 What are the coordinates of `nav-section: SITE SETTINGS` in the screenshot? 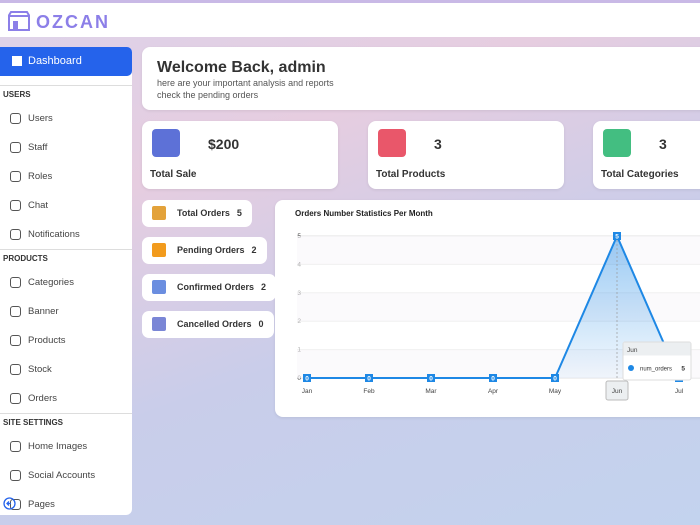 It's located at (66, 422).